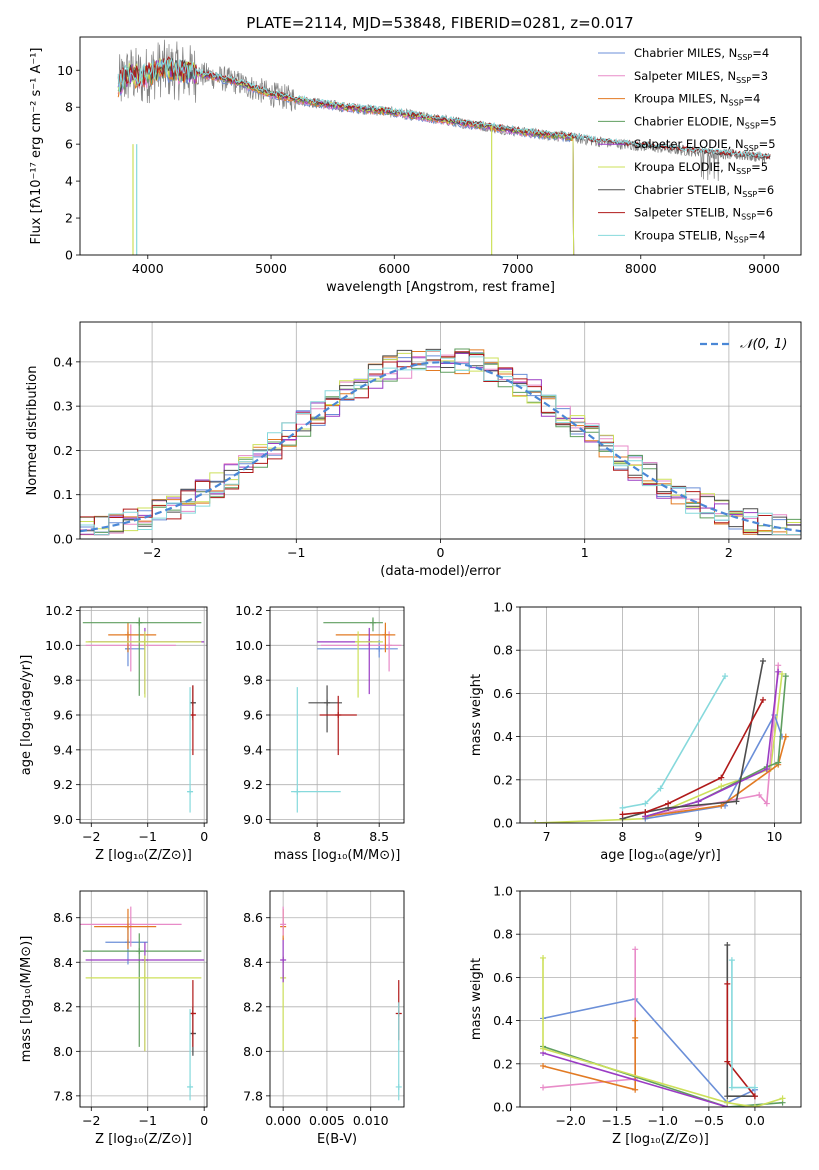 This screenshot has height=1170, width=819. What do you see at coordinates (440, 443) in the screenshot?
I see `histogram-kroupa-stelib` at bounding box center [440, 443].